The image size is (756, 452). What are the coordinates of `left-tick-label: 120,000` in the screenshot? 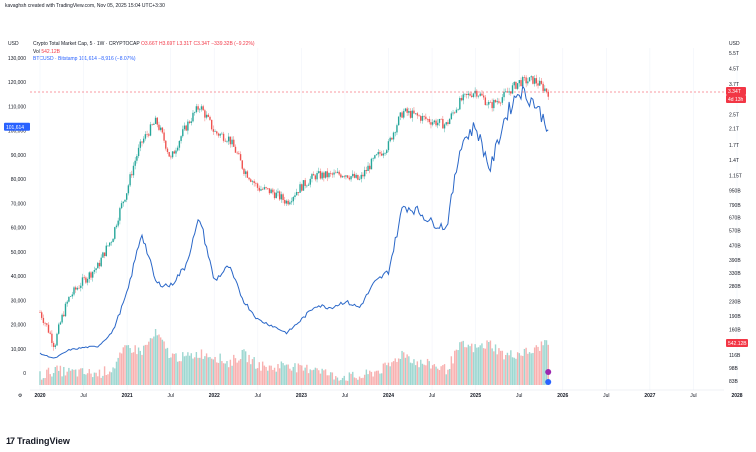 It's located at (17, 83).